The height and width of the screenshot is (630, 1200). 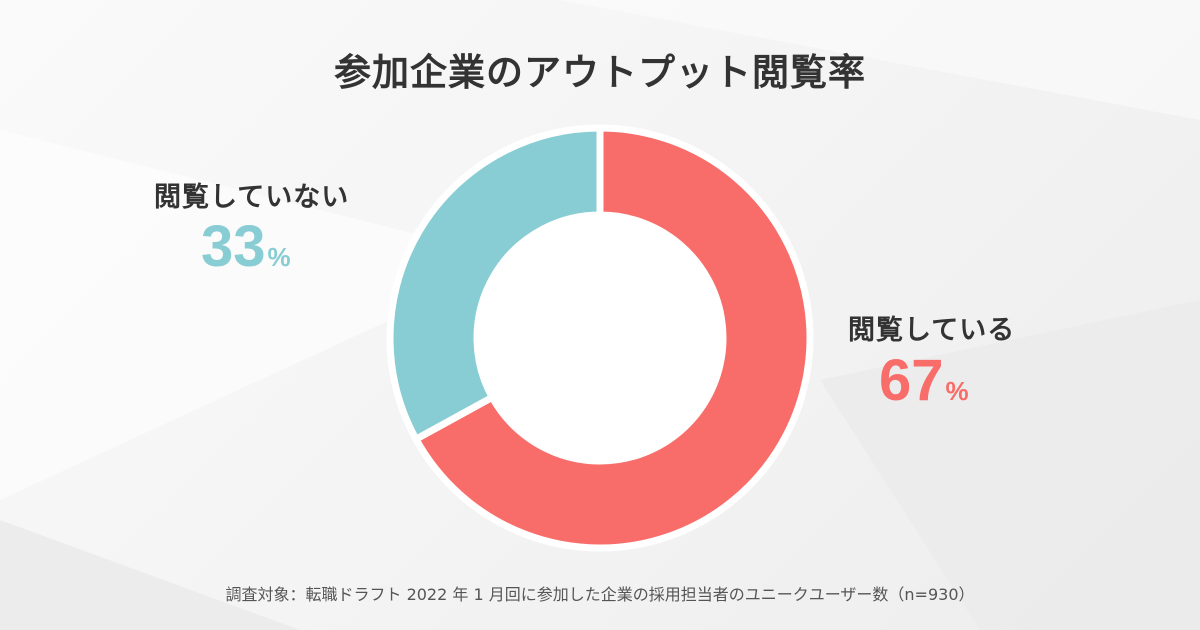 What do you see at coordinates (600, 72) in the screenshot?
I see `chart-title: 参加企業のアウトプット閲覧率` at bounding box center [600, 72].